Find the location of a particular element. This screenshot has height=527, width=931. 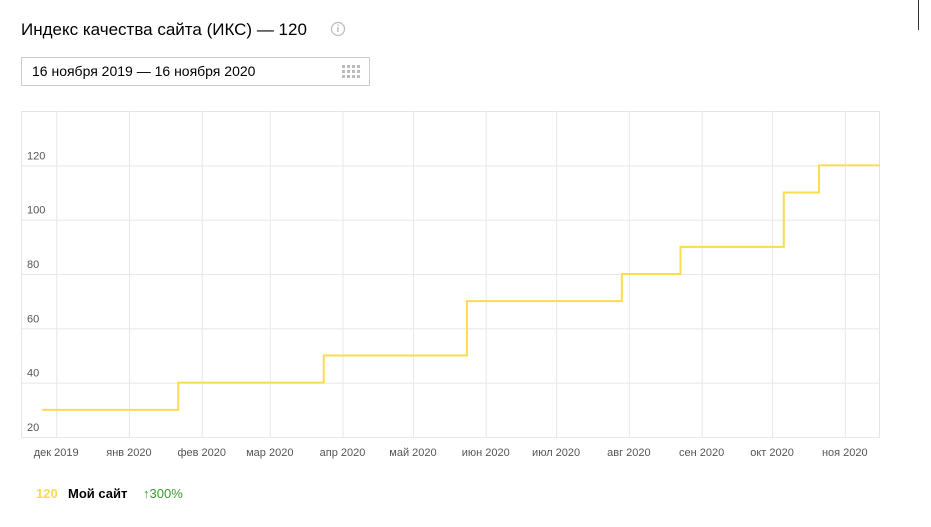

y-tick-label: 40 is located at coordinates (33, 374).